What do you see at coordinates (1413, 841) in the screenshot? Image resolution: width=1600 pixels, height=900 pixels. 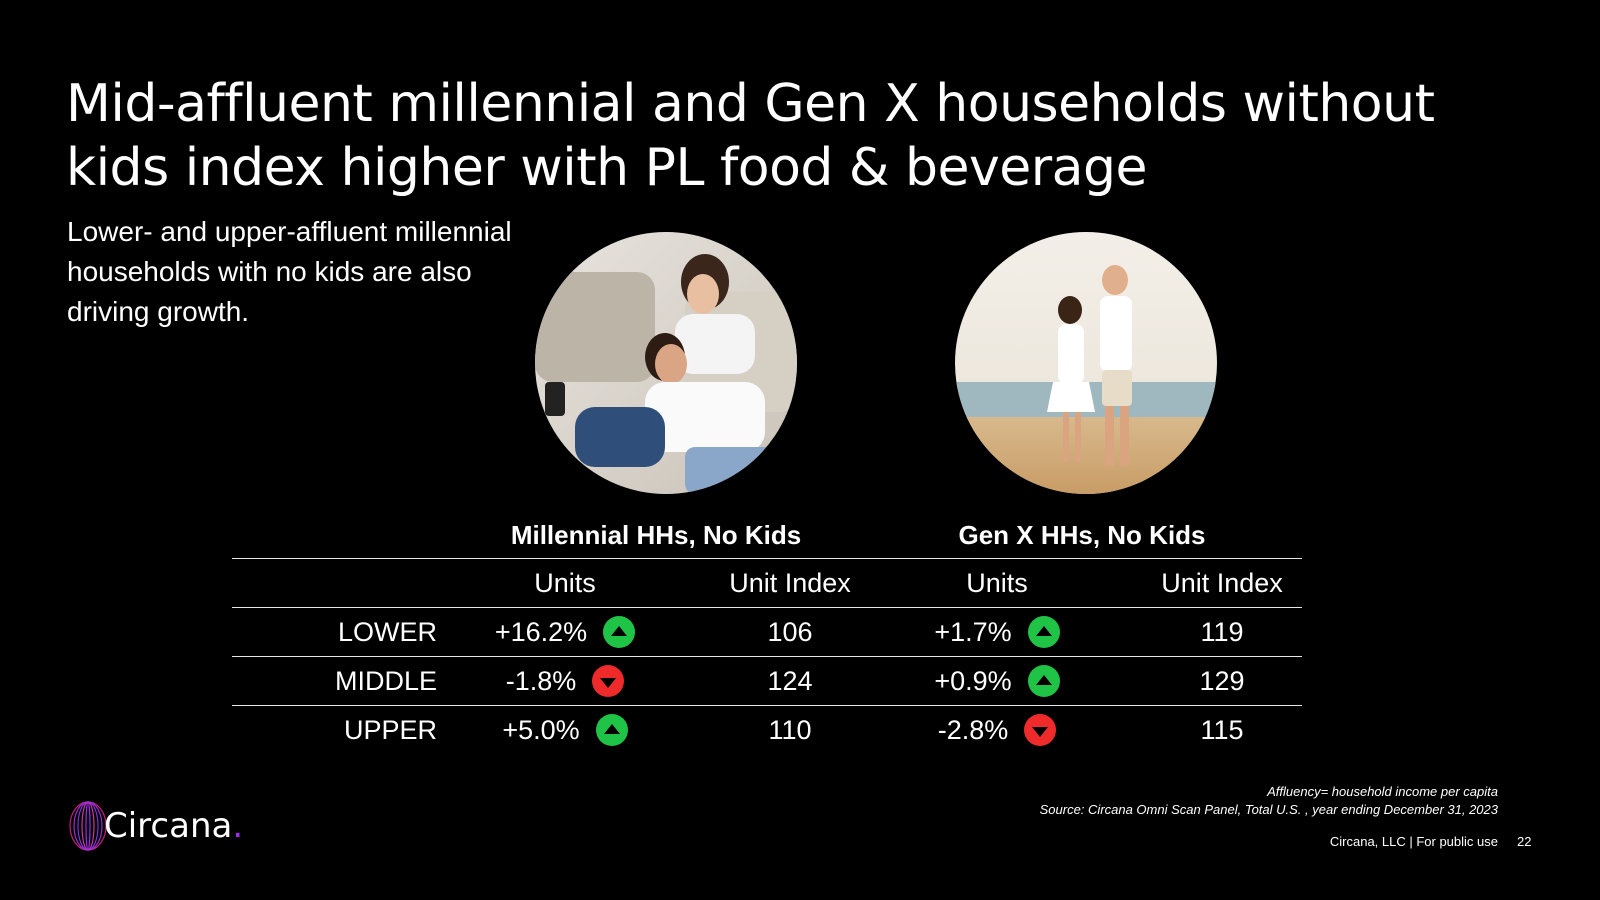 I see `footer-text: Circana, LLC | For public use` at bounding box center [1413, 841].